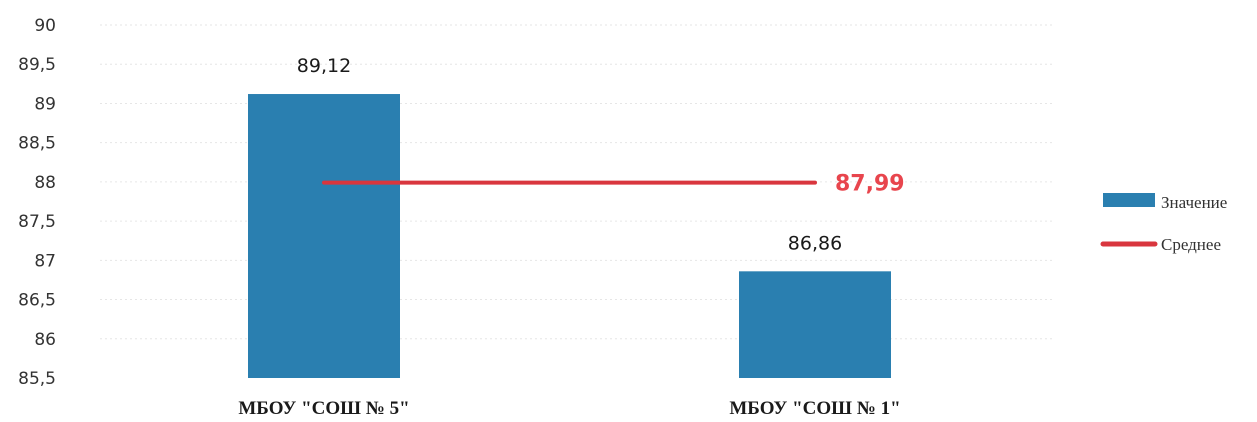  Describe the element at coordinates (569, 408) in the screenshot. I see `x-axis-categories: МБОУ "СОШ № 5" МБОУ "СОШ № 1"` at that location.